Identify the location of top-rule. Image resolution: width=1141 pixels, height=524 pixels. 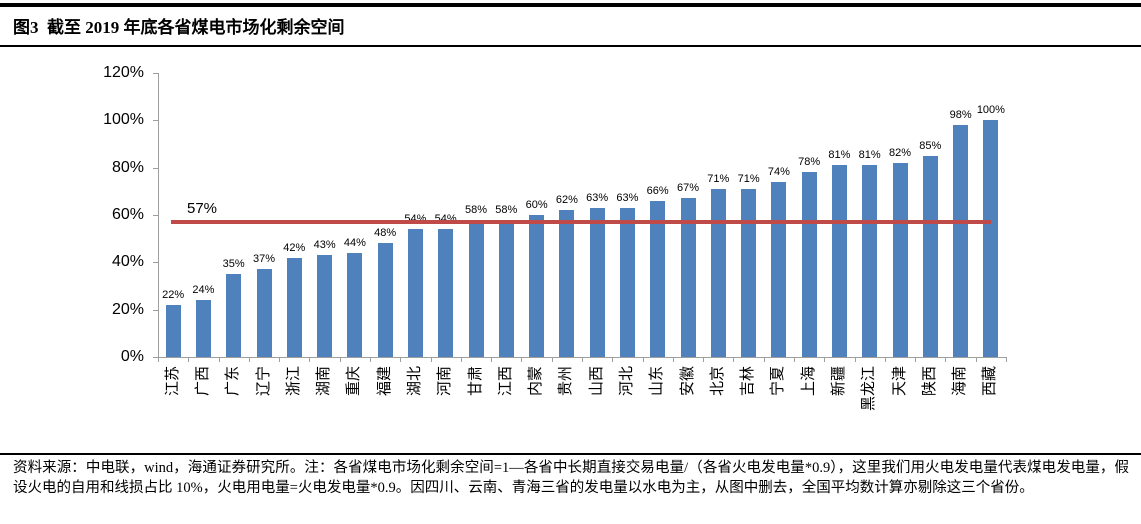
(570, 5).